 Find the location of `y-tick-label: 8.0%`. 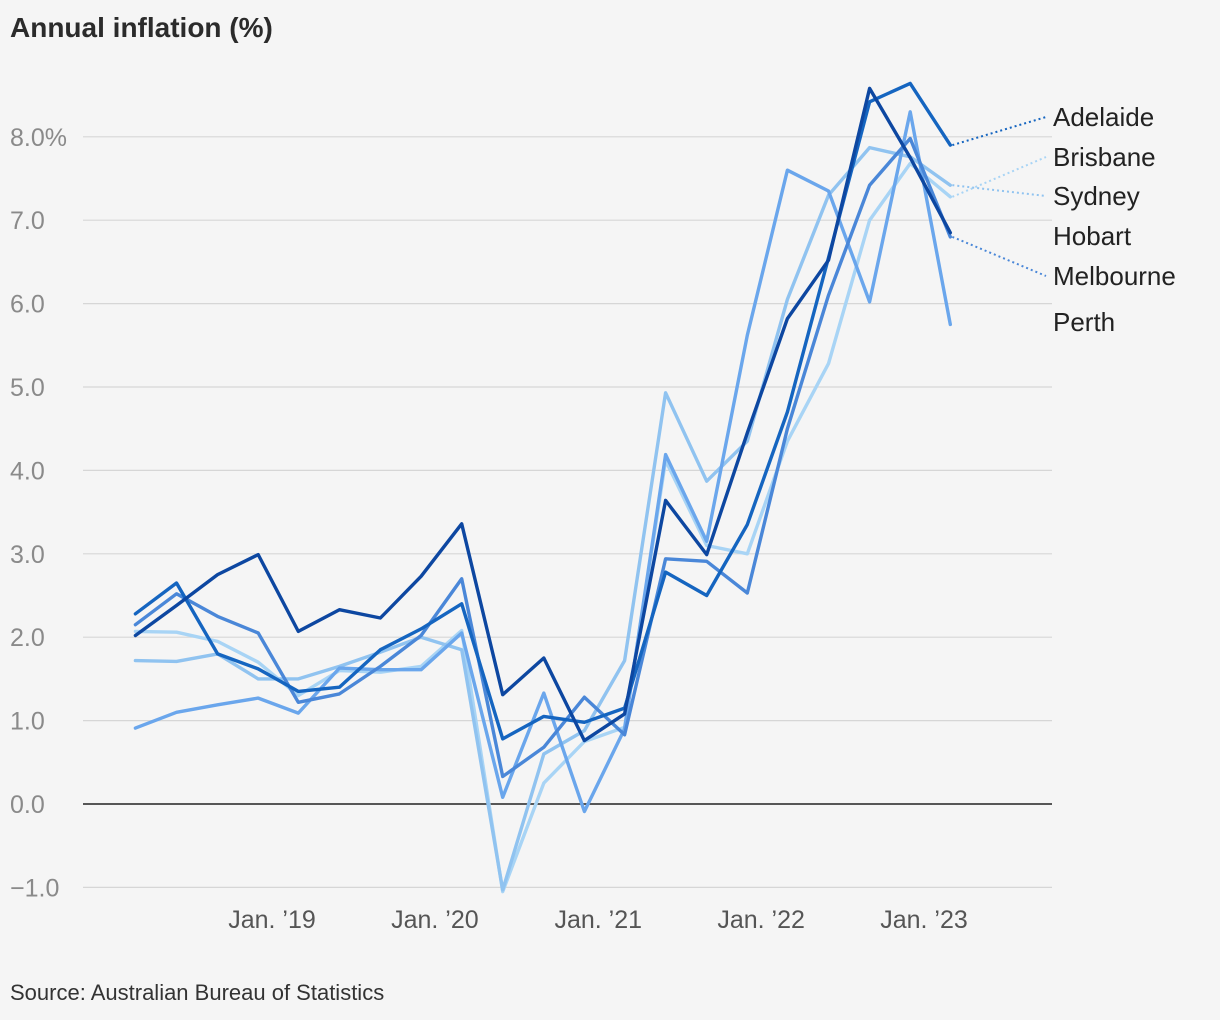

y-tick-label: 8.0% is located at coordinates (38, 138).